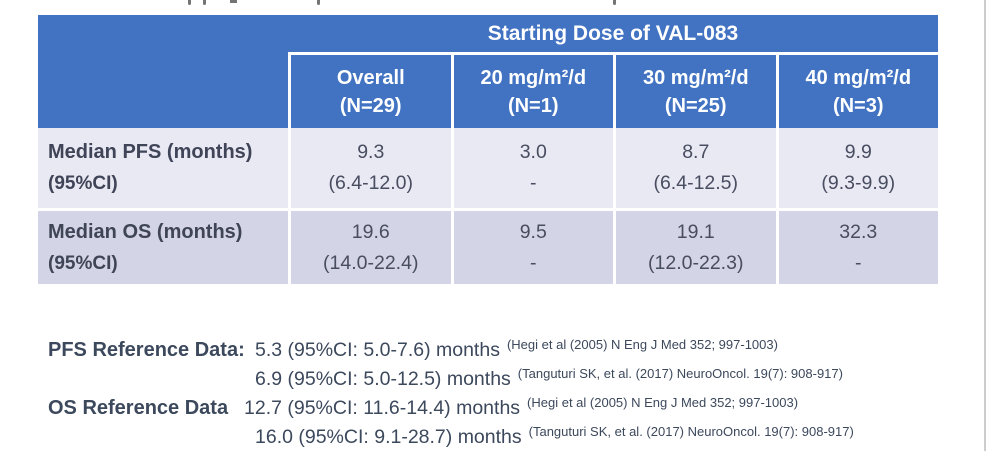 The image size is (988, 451). Describe the element at coordinates (370, 231) in the screenshot. I see `cell-value: 19.6` at that location.